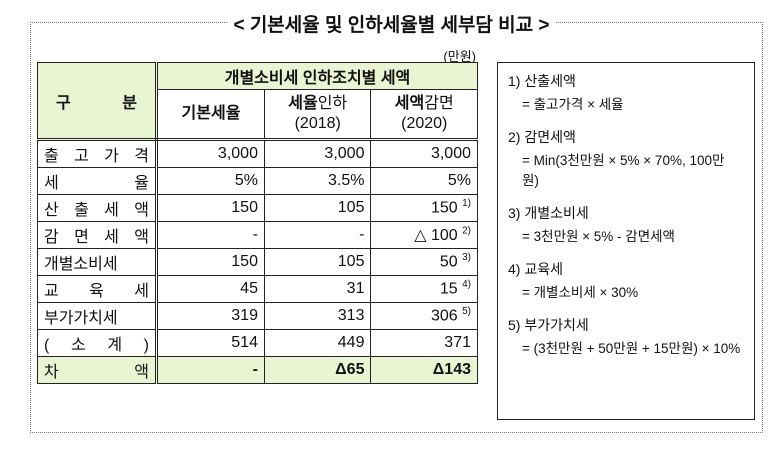 This screenshot has width=783, height=452. Describe the element at coordinates (626, 337) in the screenshot. I see `note: 5) 부가가치세 = (3천만원 + 50만원 + 15만원) × 10%` at that location.